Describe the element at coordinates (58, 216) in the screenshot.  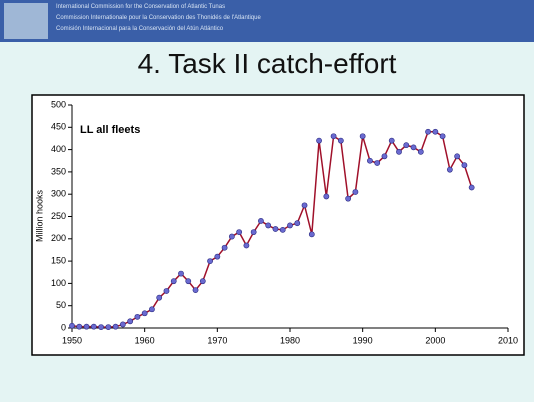
I see `y-tick-label: 250` at that location.